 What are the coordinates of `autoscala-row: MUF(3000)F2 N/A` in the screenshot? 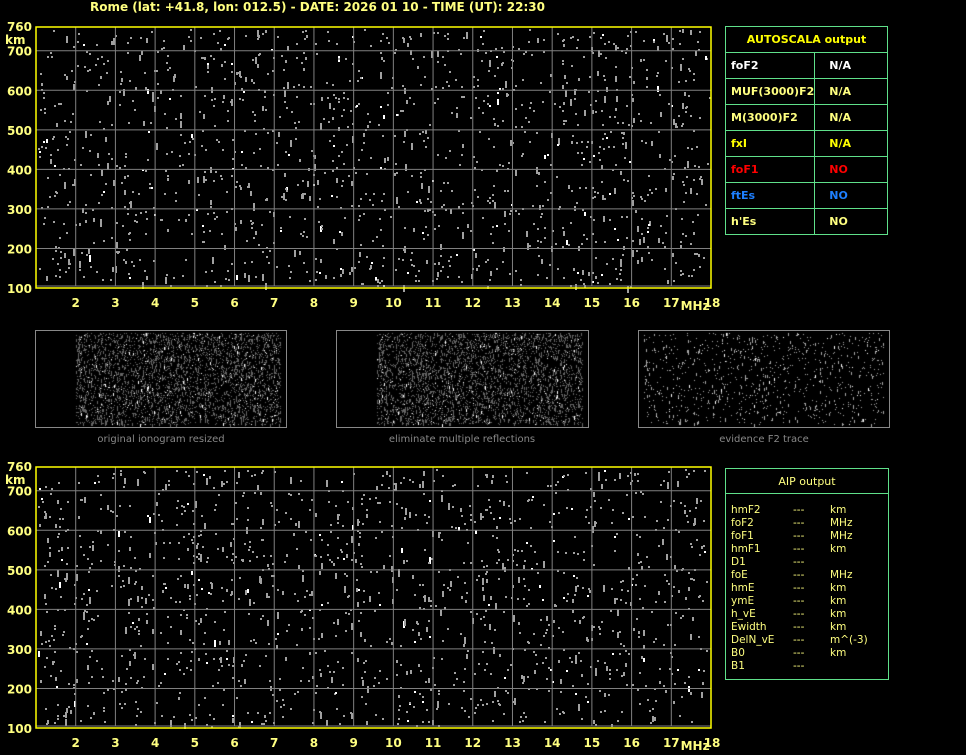 It's located at (806, 91).